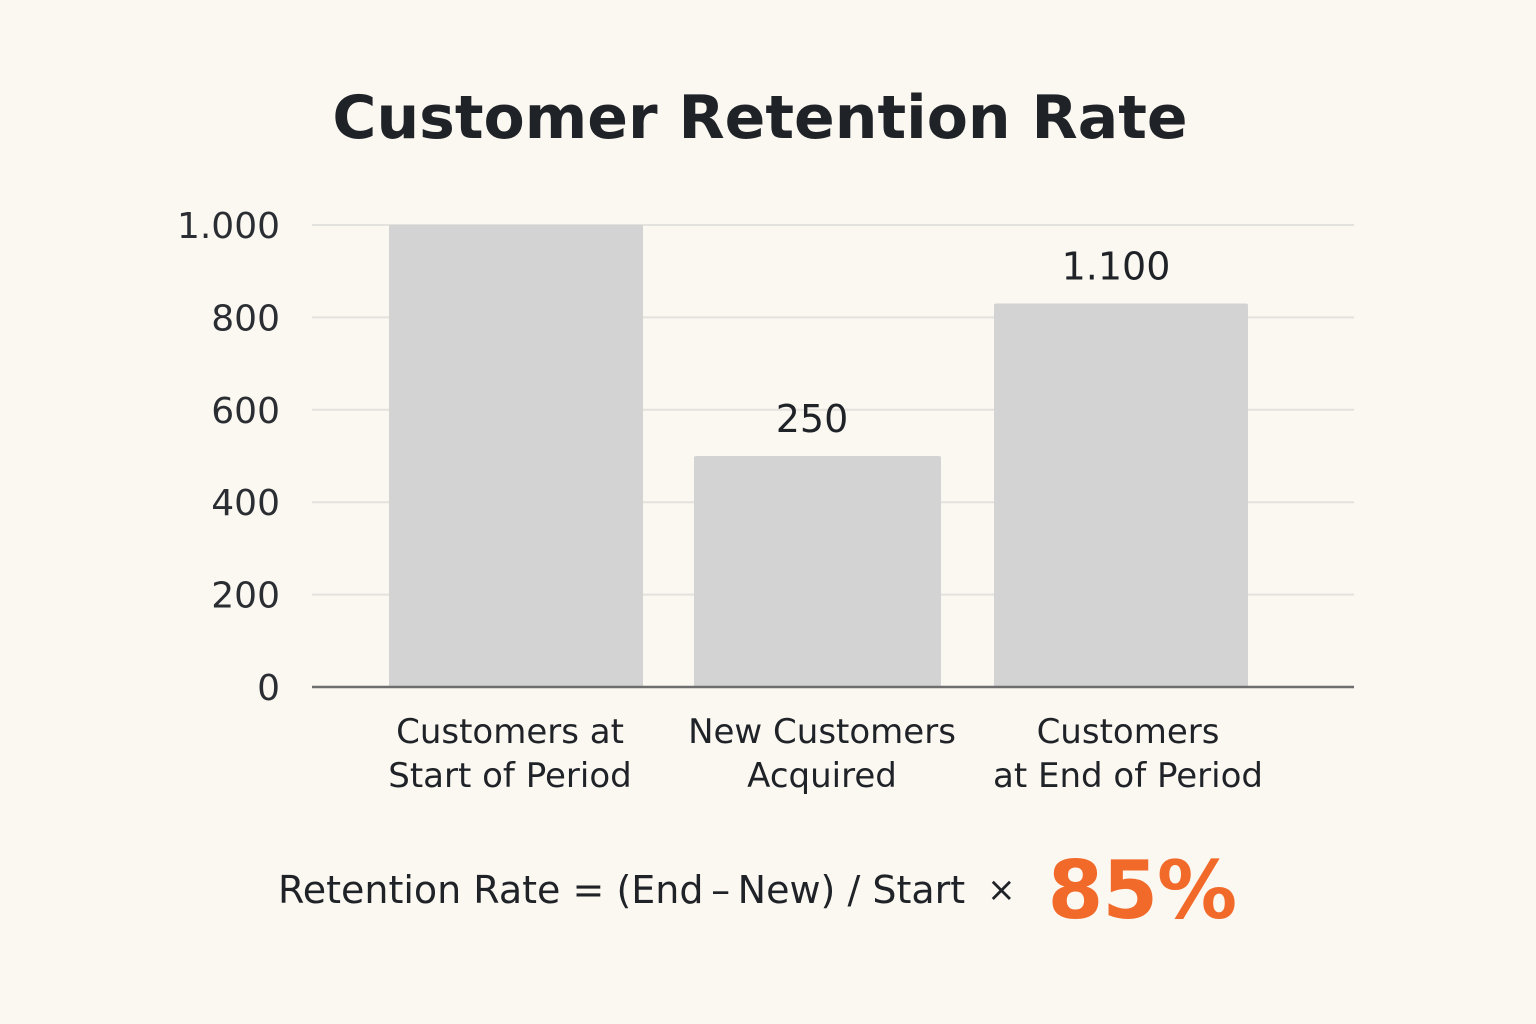 The height and width of the screenshot is (1024, 1536). Describe the element at coordinates (822, 732) in the screenshot. I see `x-category-label: New Customers` at that location.